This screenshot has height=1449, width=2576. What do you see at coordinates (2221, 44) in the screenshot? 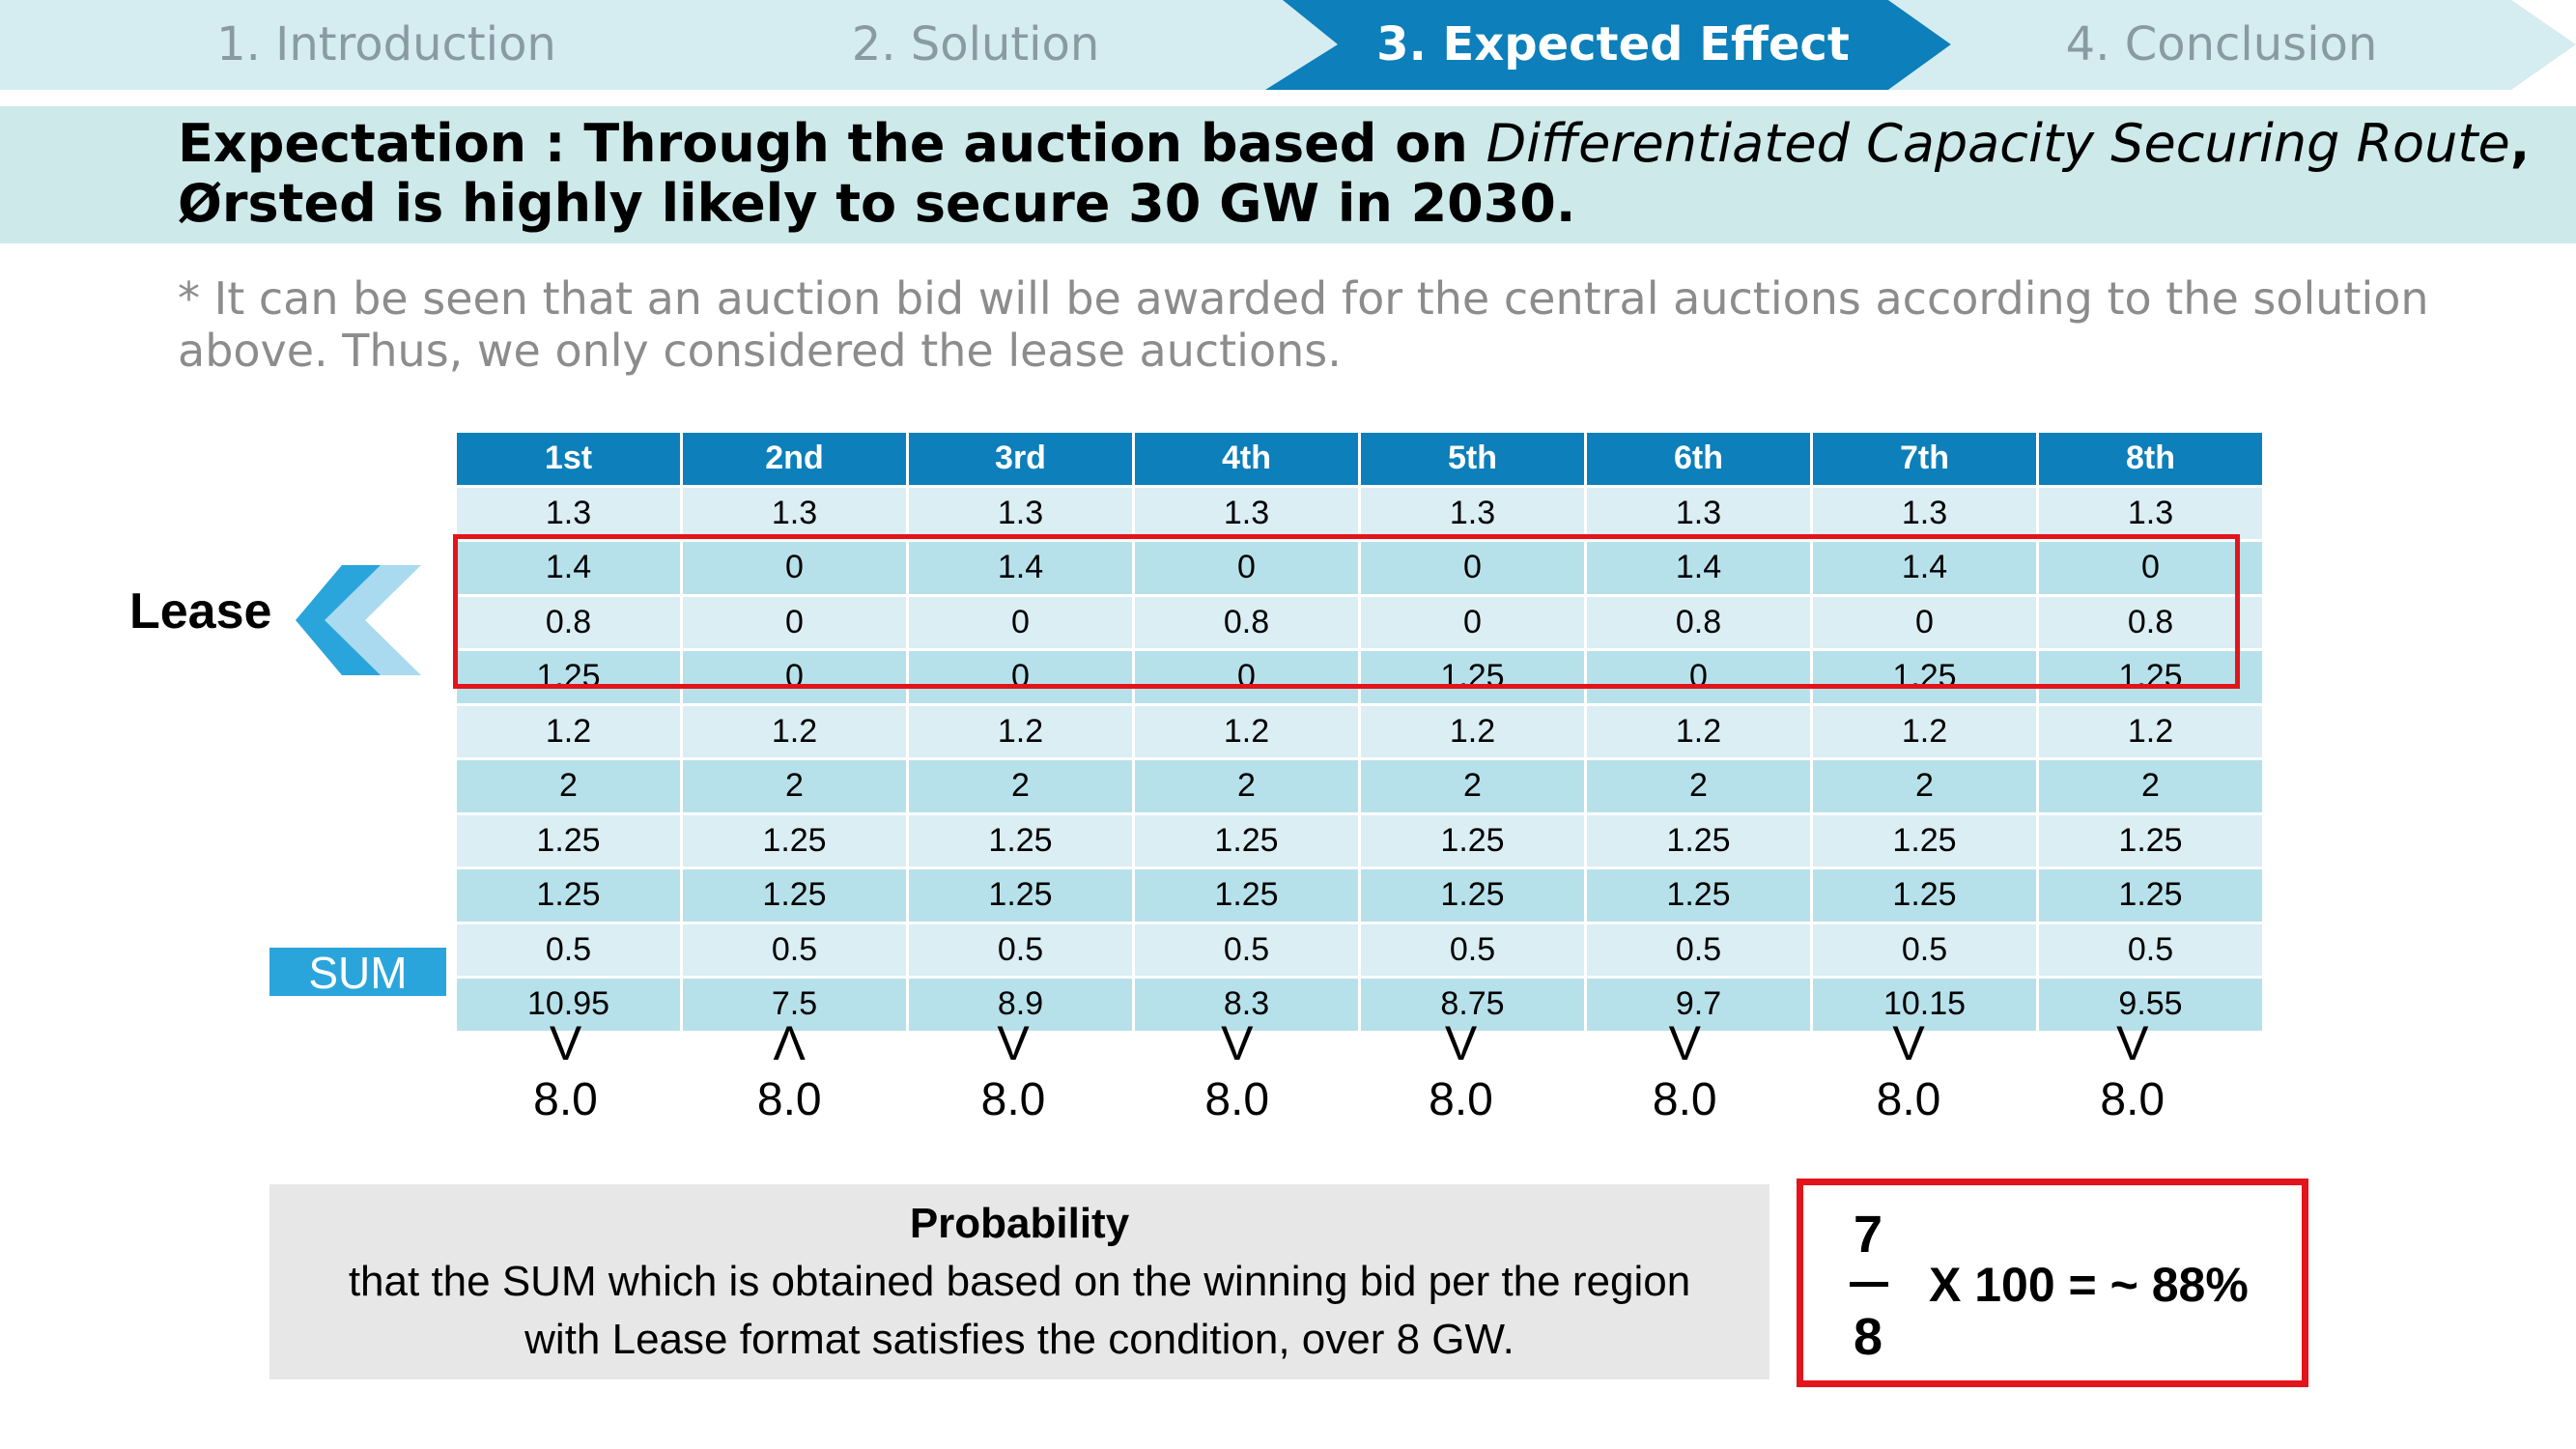
I see `nav-step-conclusion: 4. Conclusion` at bounding box center [2221, 44].